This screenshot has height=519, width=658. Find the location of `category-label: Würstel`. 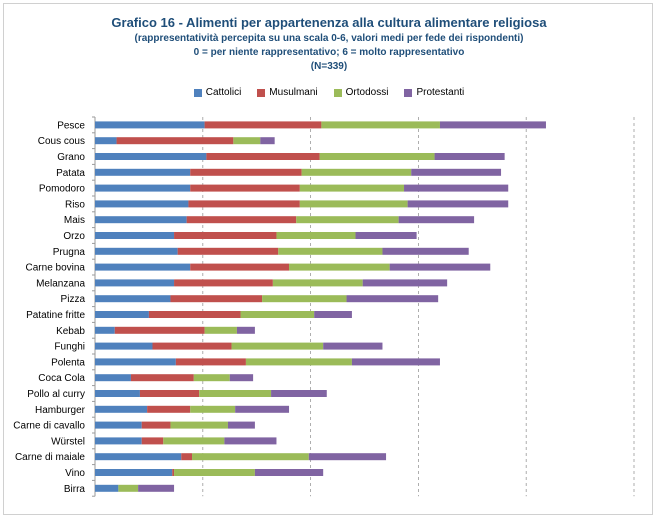

category-label: Würstel is located at coordinates (68, 441).